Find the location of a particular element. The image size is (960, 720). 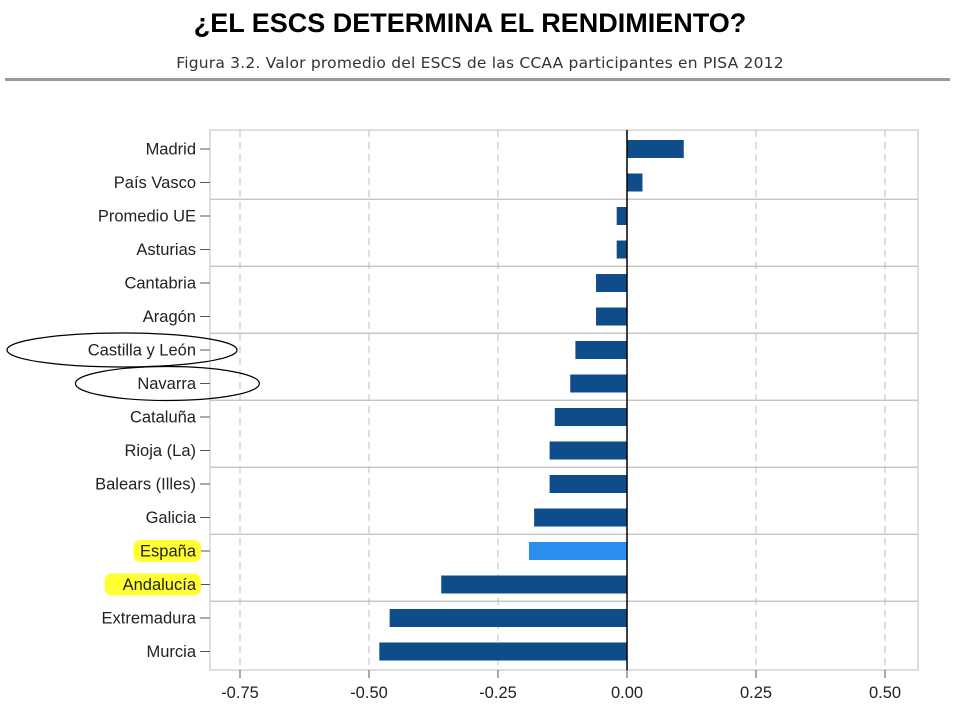

y-tick-label: Aragón is located at coordinates (169, 317).